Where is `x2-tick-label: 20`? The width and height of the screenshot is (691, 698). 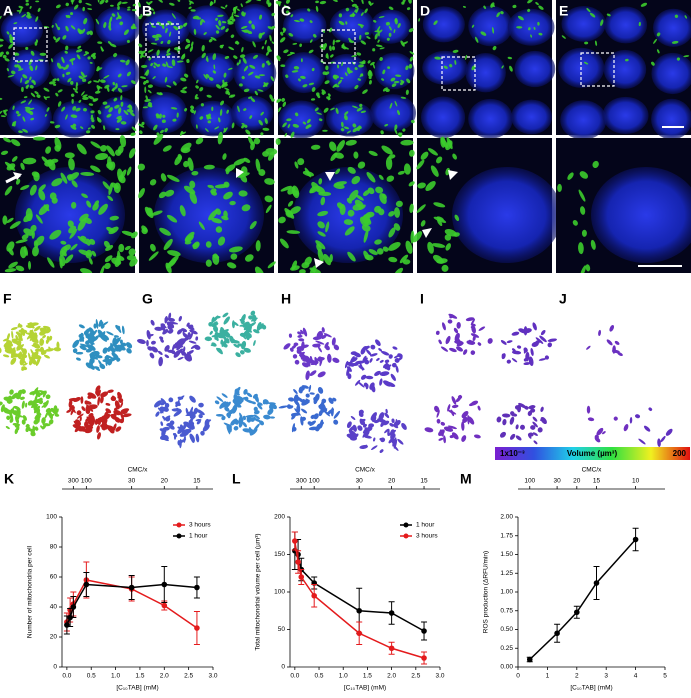
x2-tick-label: 20 is located at coordinates (165, 481).